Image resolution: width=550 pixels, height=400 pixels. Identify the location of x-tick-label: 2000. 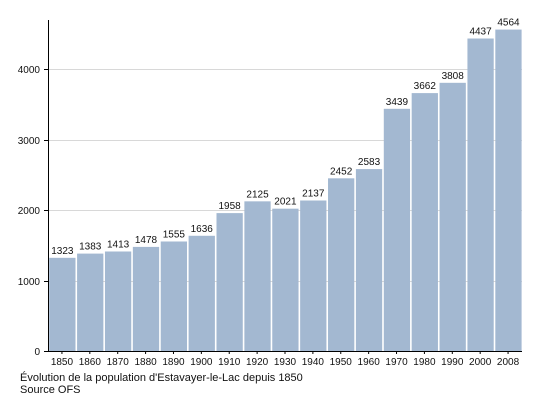
(480, 362).